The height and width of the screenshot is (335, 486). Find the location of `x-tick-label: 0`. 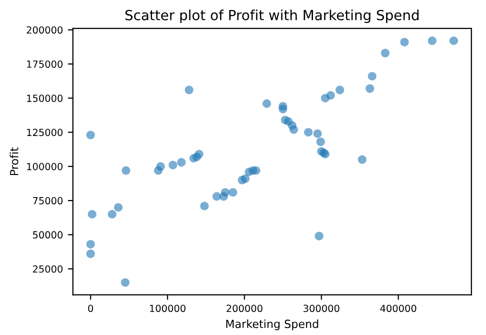

x-tick-label: 0 is located at coordinates (91, 308).